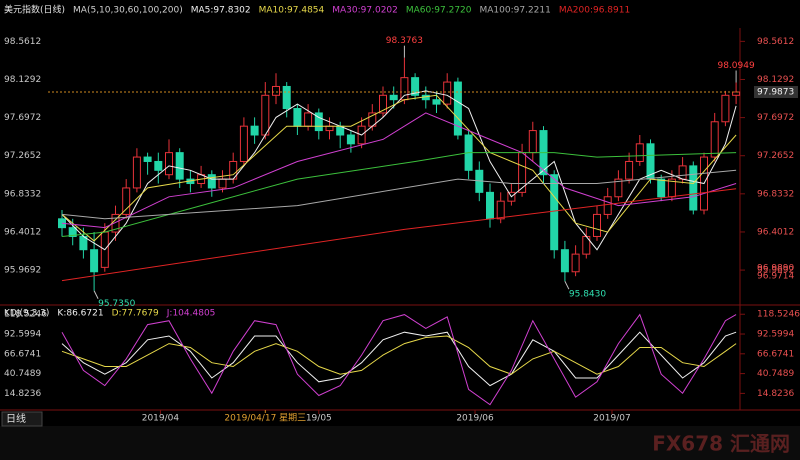 This screenshot has height=460, width=800. I want to click on cursor-label: 2019/04/17 星期三, so click(265, 418).